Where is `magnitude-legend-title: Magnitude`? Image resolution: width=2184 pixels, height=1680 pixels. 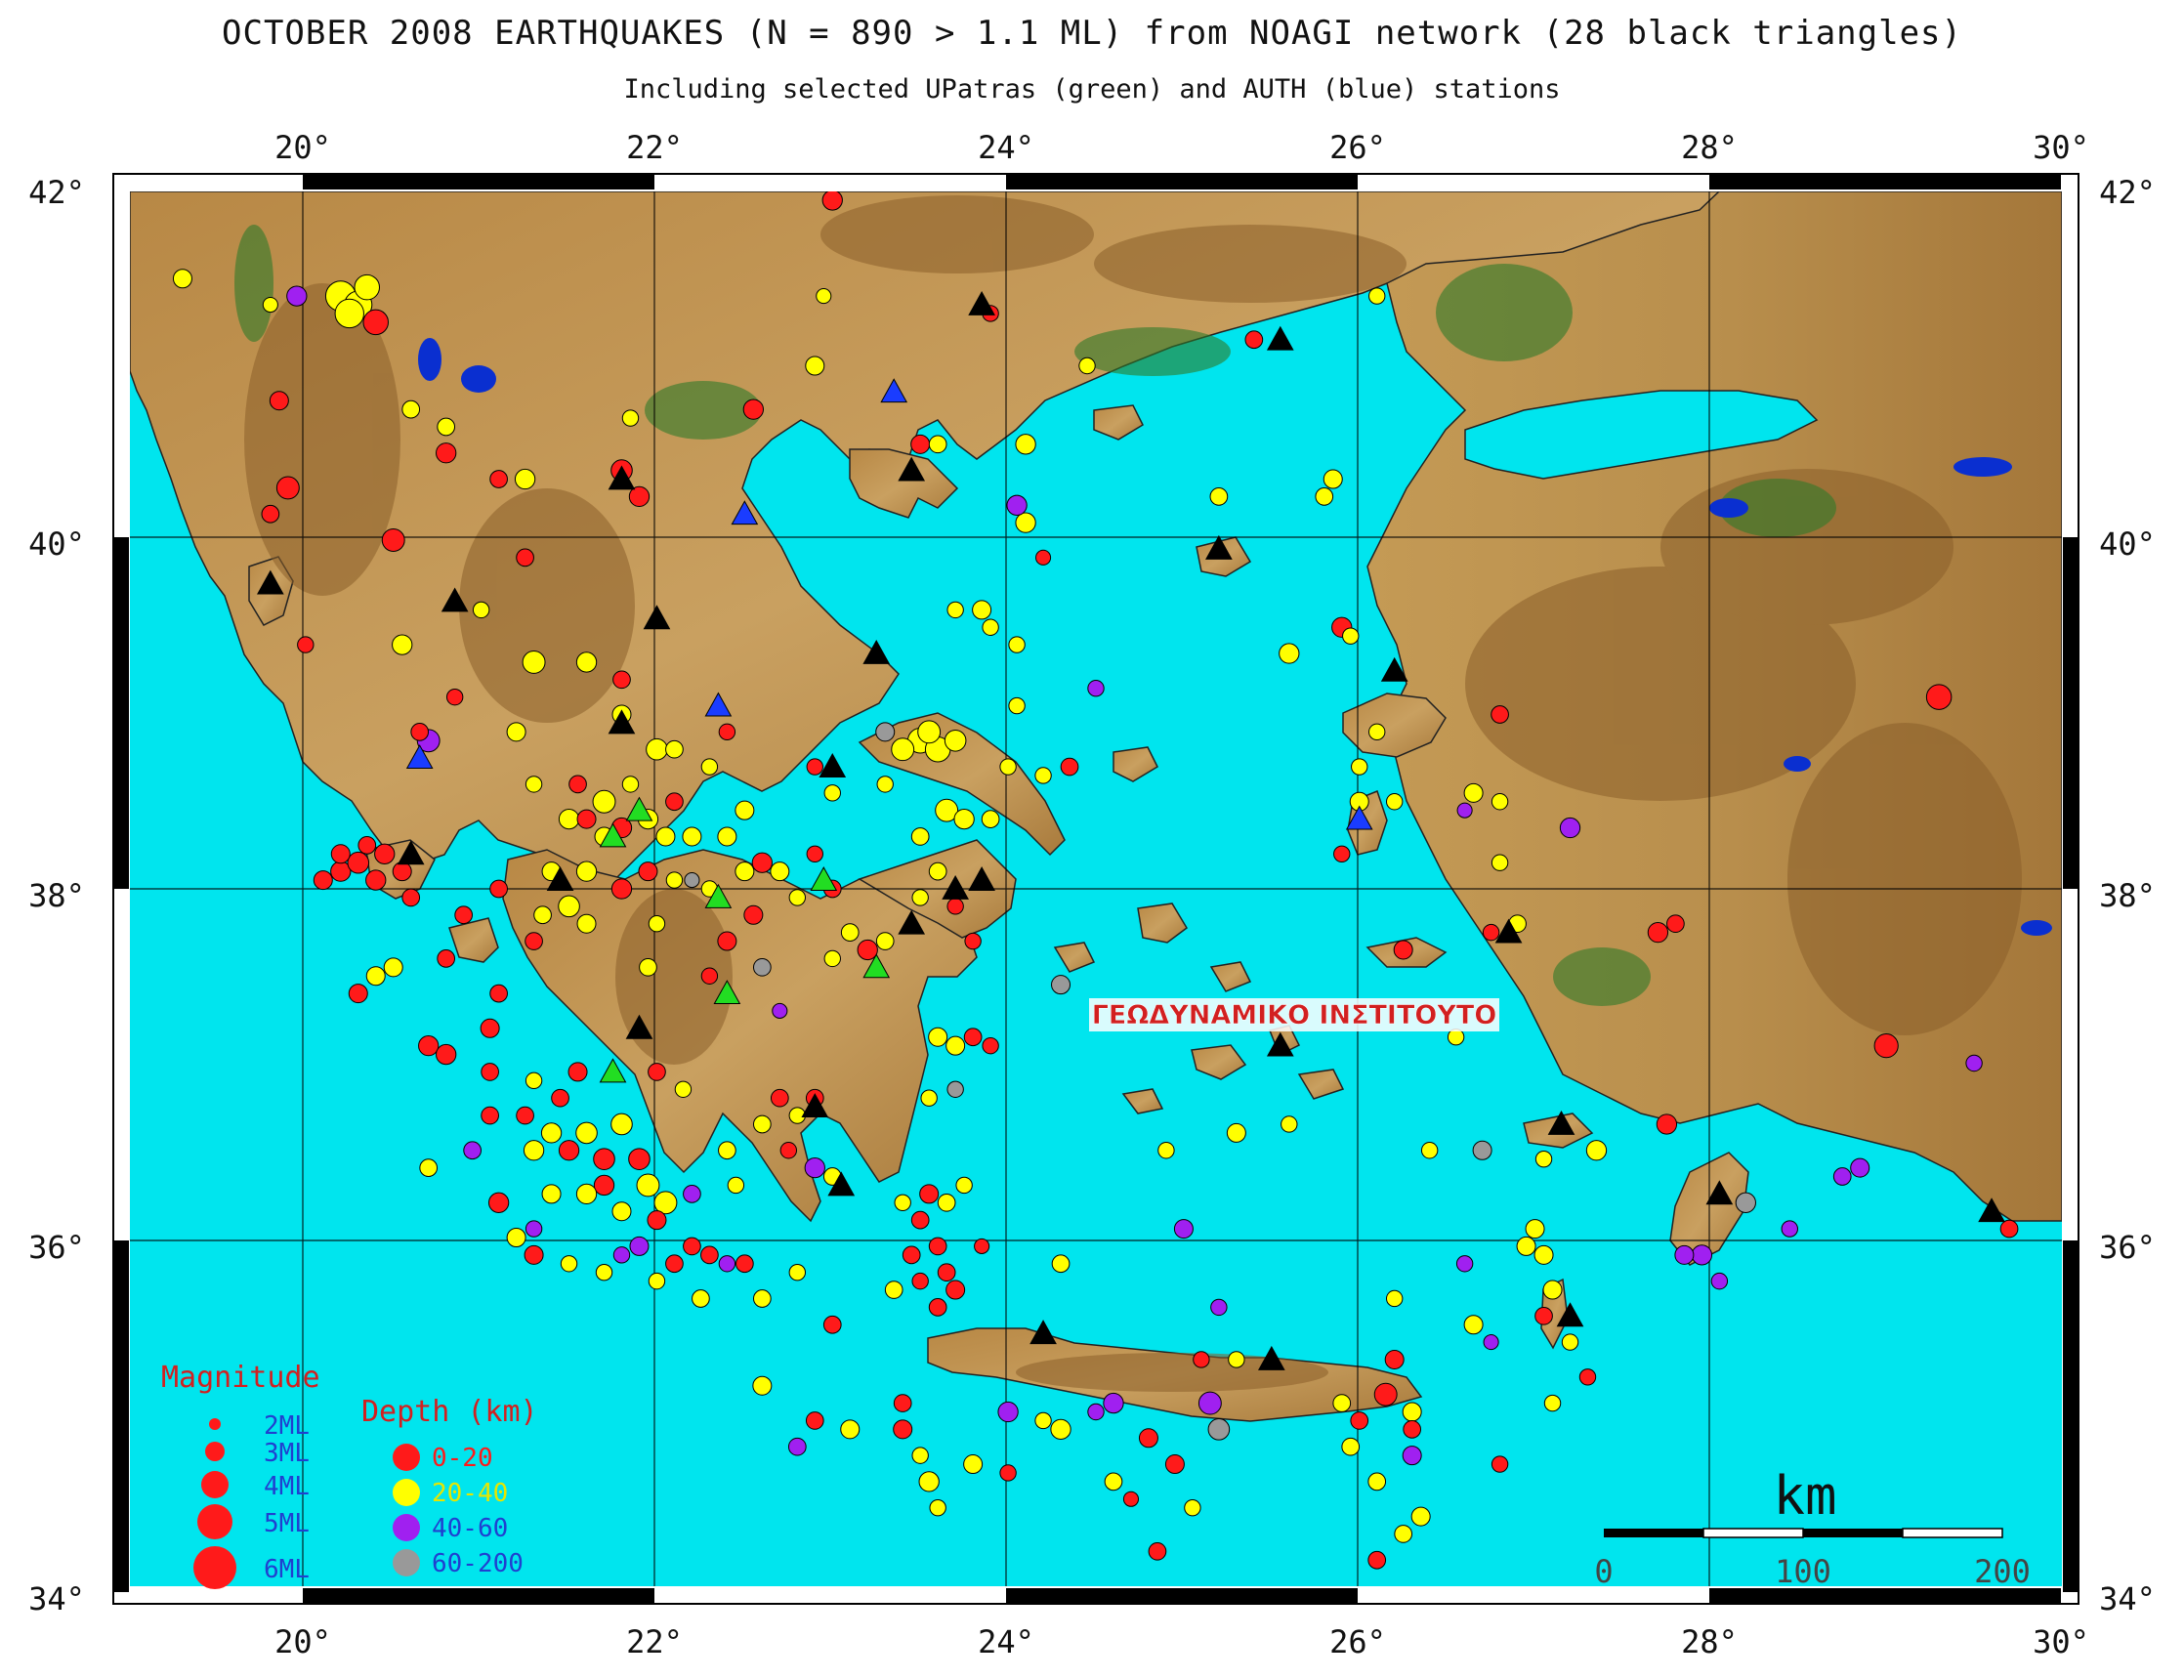
magnitude-legend-title: Magnitude is located at coordinates (240, 1378).